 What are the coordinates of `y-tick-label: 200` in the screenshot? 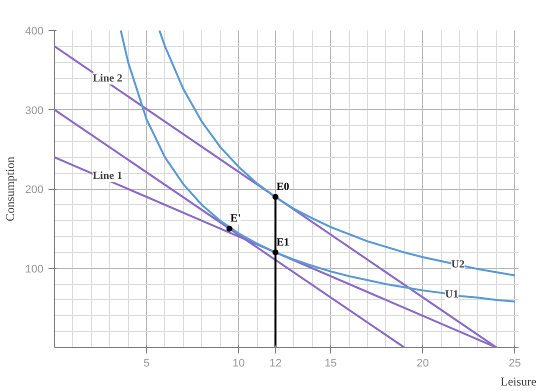 It's located at (34, 190).